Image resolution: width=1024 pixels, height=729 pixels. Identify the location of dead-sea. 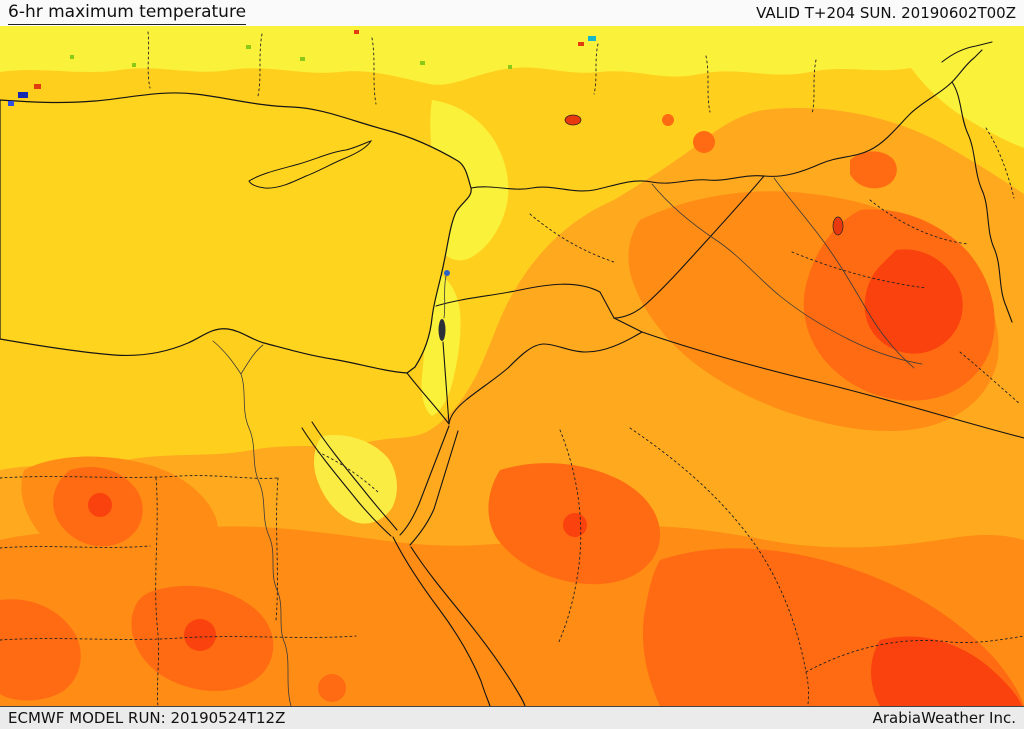
(442, 330).